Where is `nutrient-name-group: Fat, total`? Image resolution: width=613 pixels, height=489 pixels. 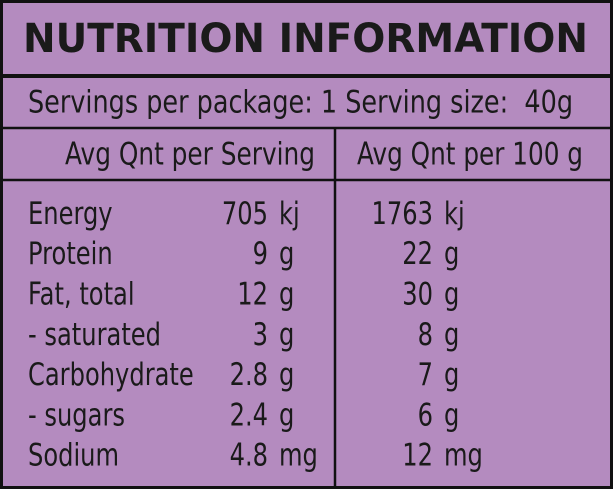
nutrient-name-group: Fat, total is located at coordinates (81, 294).